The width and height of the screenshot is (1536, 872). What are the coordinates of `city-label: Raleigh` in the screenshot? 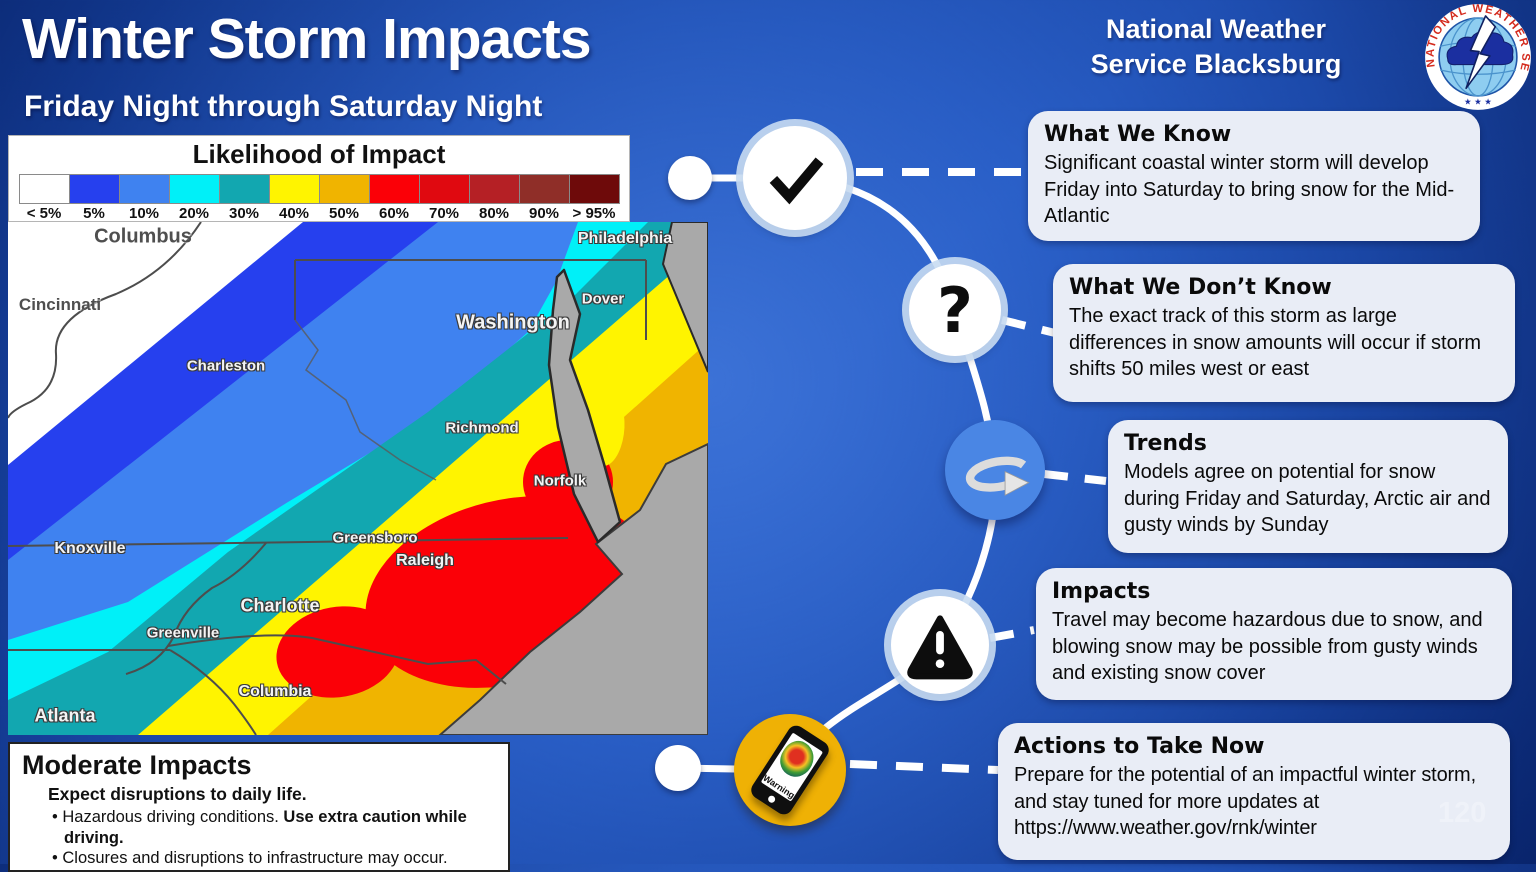 It's located at (425, 560).